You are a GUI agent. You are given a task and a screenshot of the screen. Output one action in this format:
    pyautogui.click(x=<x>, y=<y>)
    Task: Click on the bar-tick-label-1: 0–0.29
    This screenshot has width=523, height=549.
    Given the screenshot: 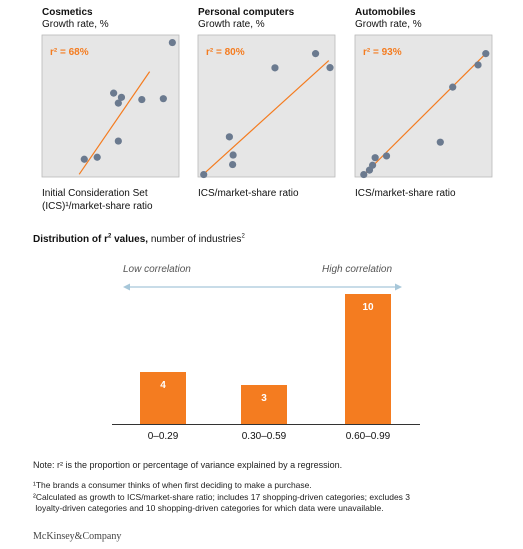 What is the action you would take?
    pyautogui.click(x=163, y=436)
    